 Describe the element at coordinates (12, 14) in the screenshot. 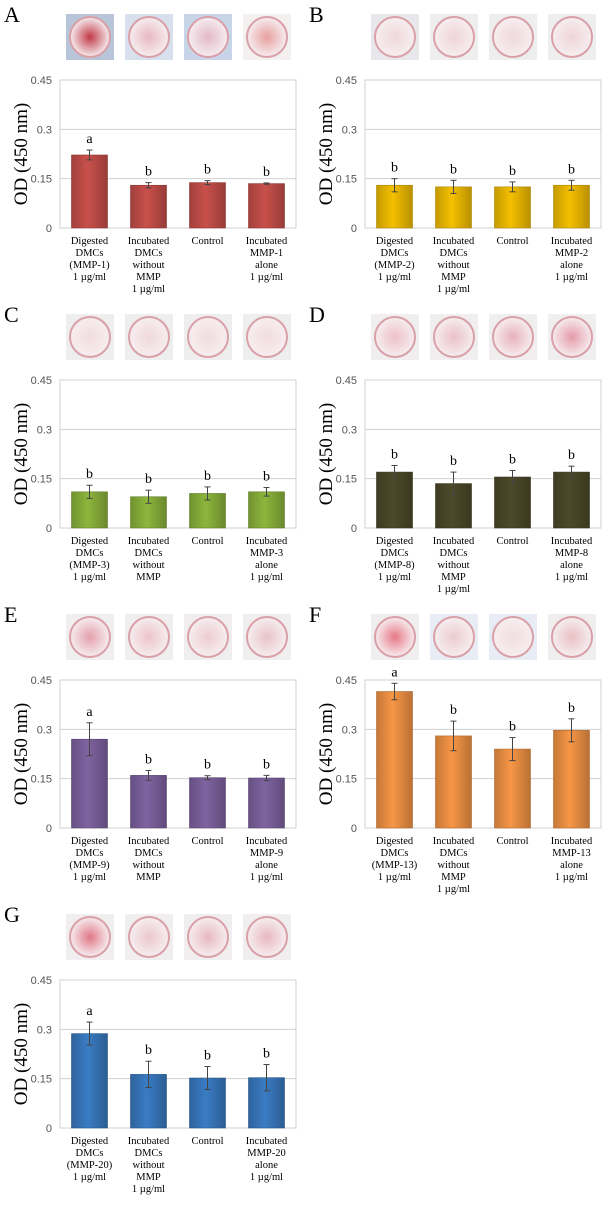

I see `panel-letter: A` at that location.